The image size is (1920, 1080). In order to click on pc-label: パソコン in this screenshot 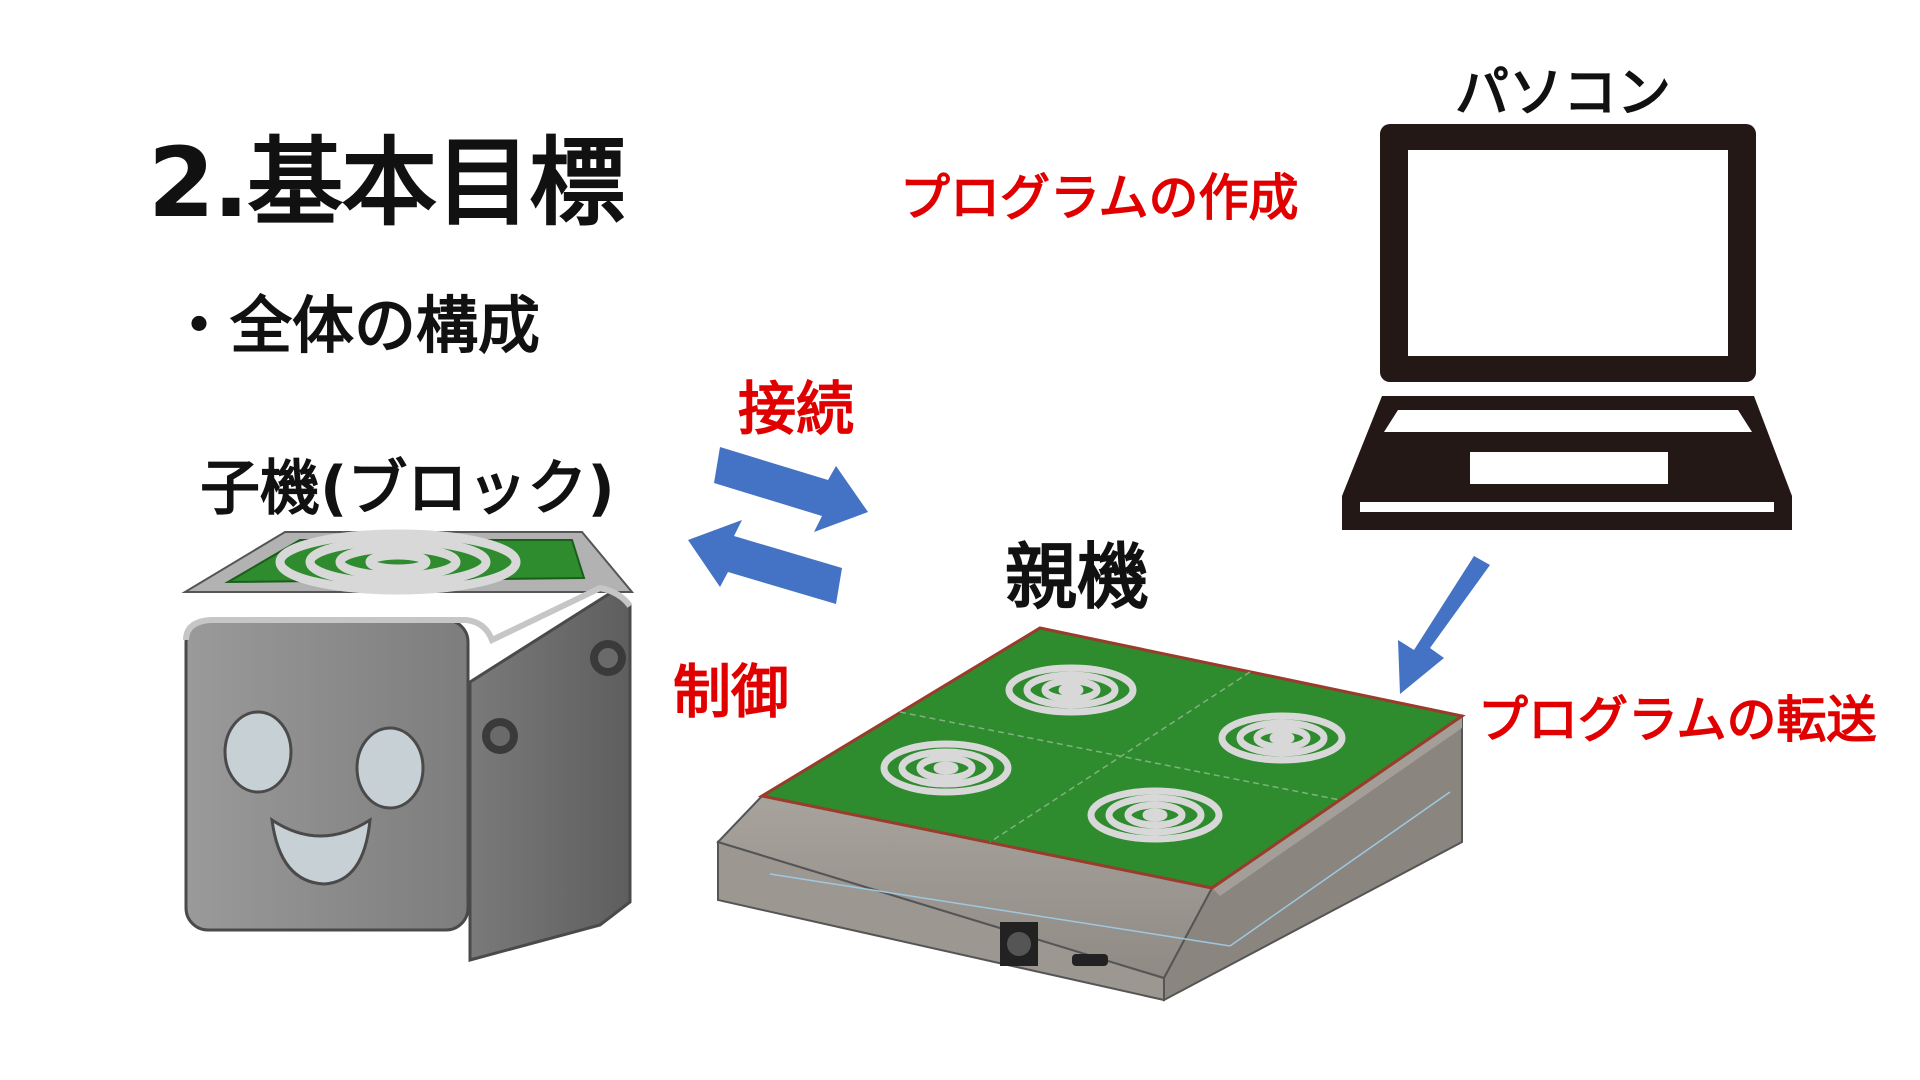, I will do `click(1563, 92)`.